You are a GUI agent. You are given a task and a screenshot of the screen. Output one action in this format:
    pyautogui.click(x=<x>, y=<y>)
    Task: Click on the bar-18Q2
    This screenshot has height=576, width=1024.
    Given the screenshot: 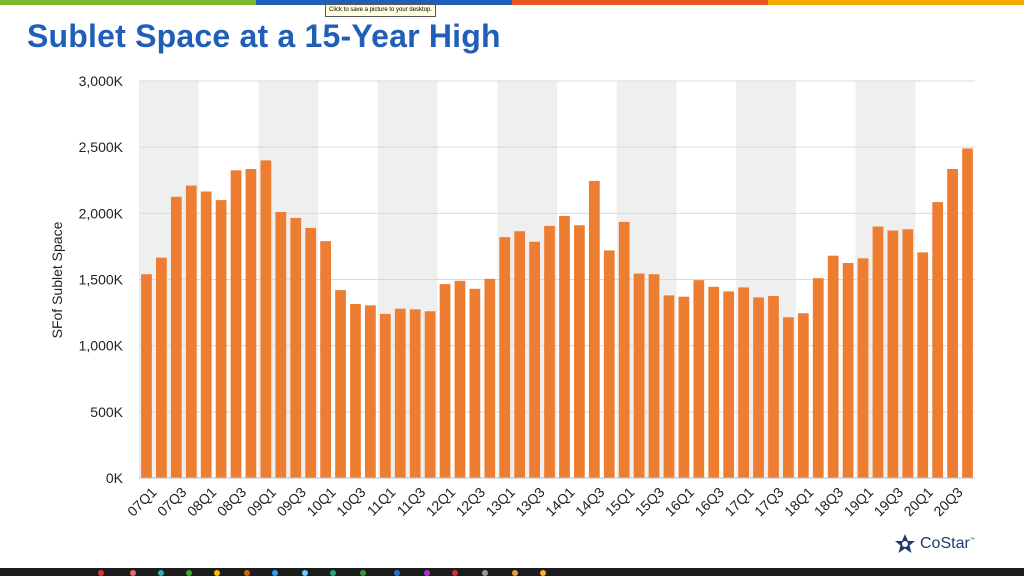 What is the action you would take?
    pyautogui.click(x=818, y=378)
    